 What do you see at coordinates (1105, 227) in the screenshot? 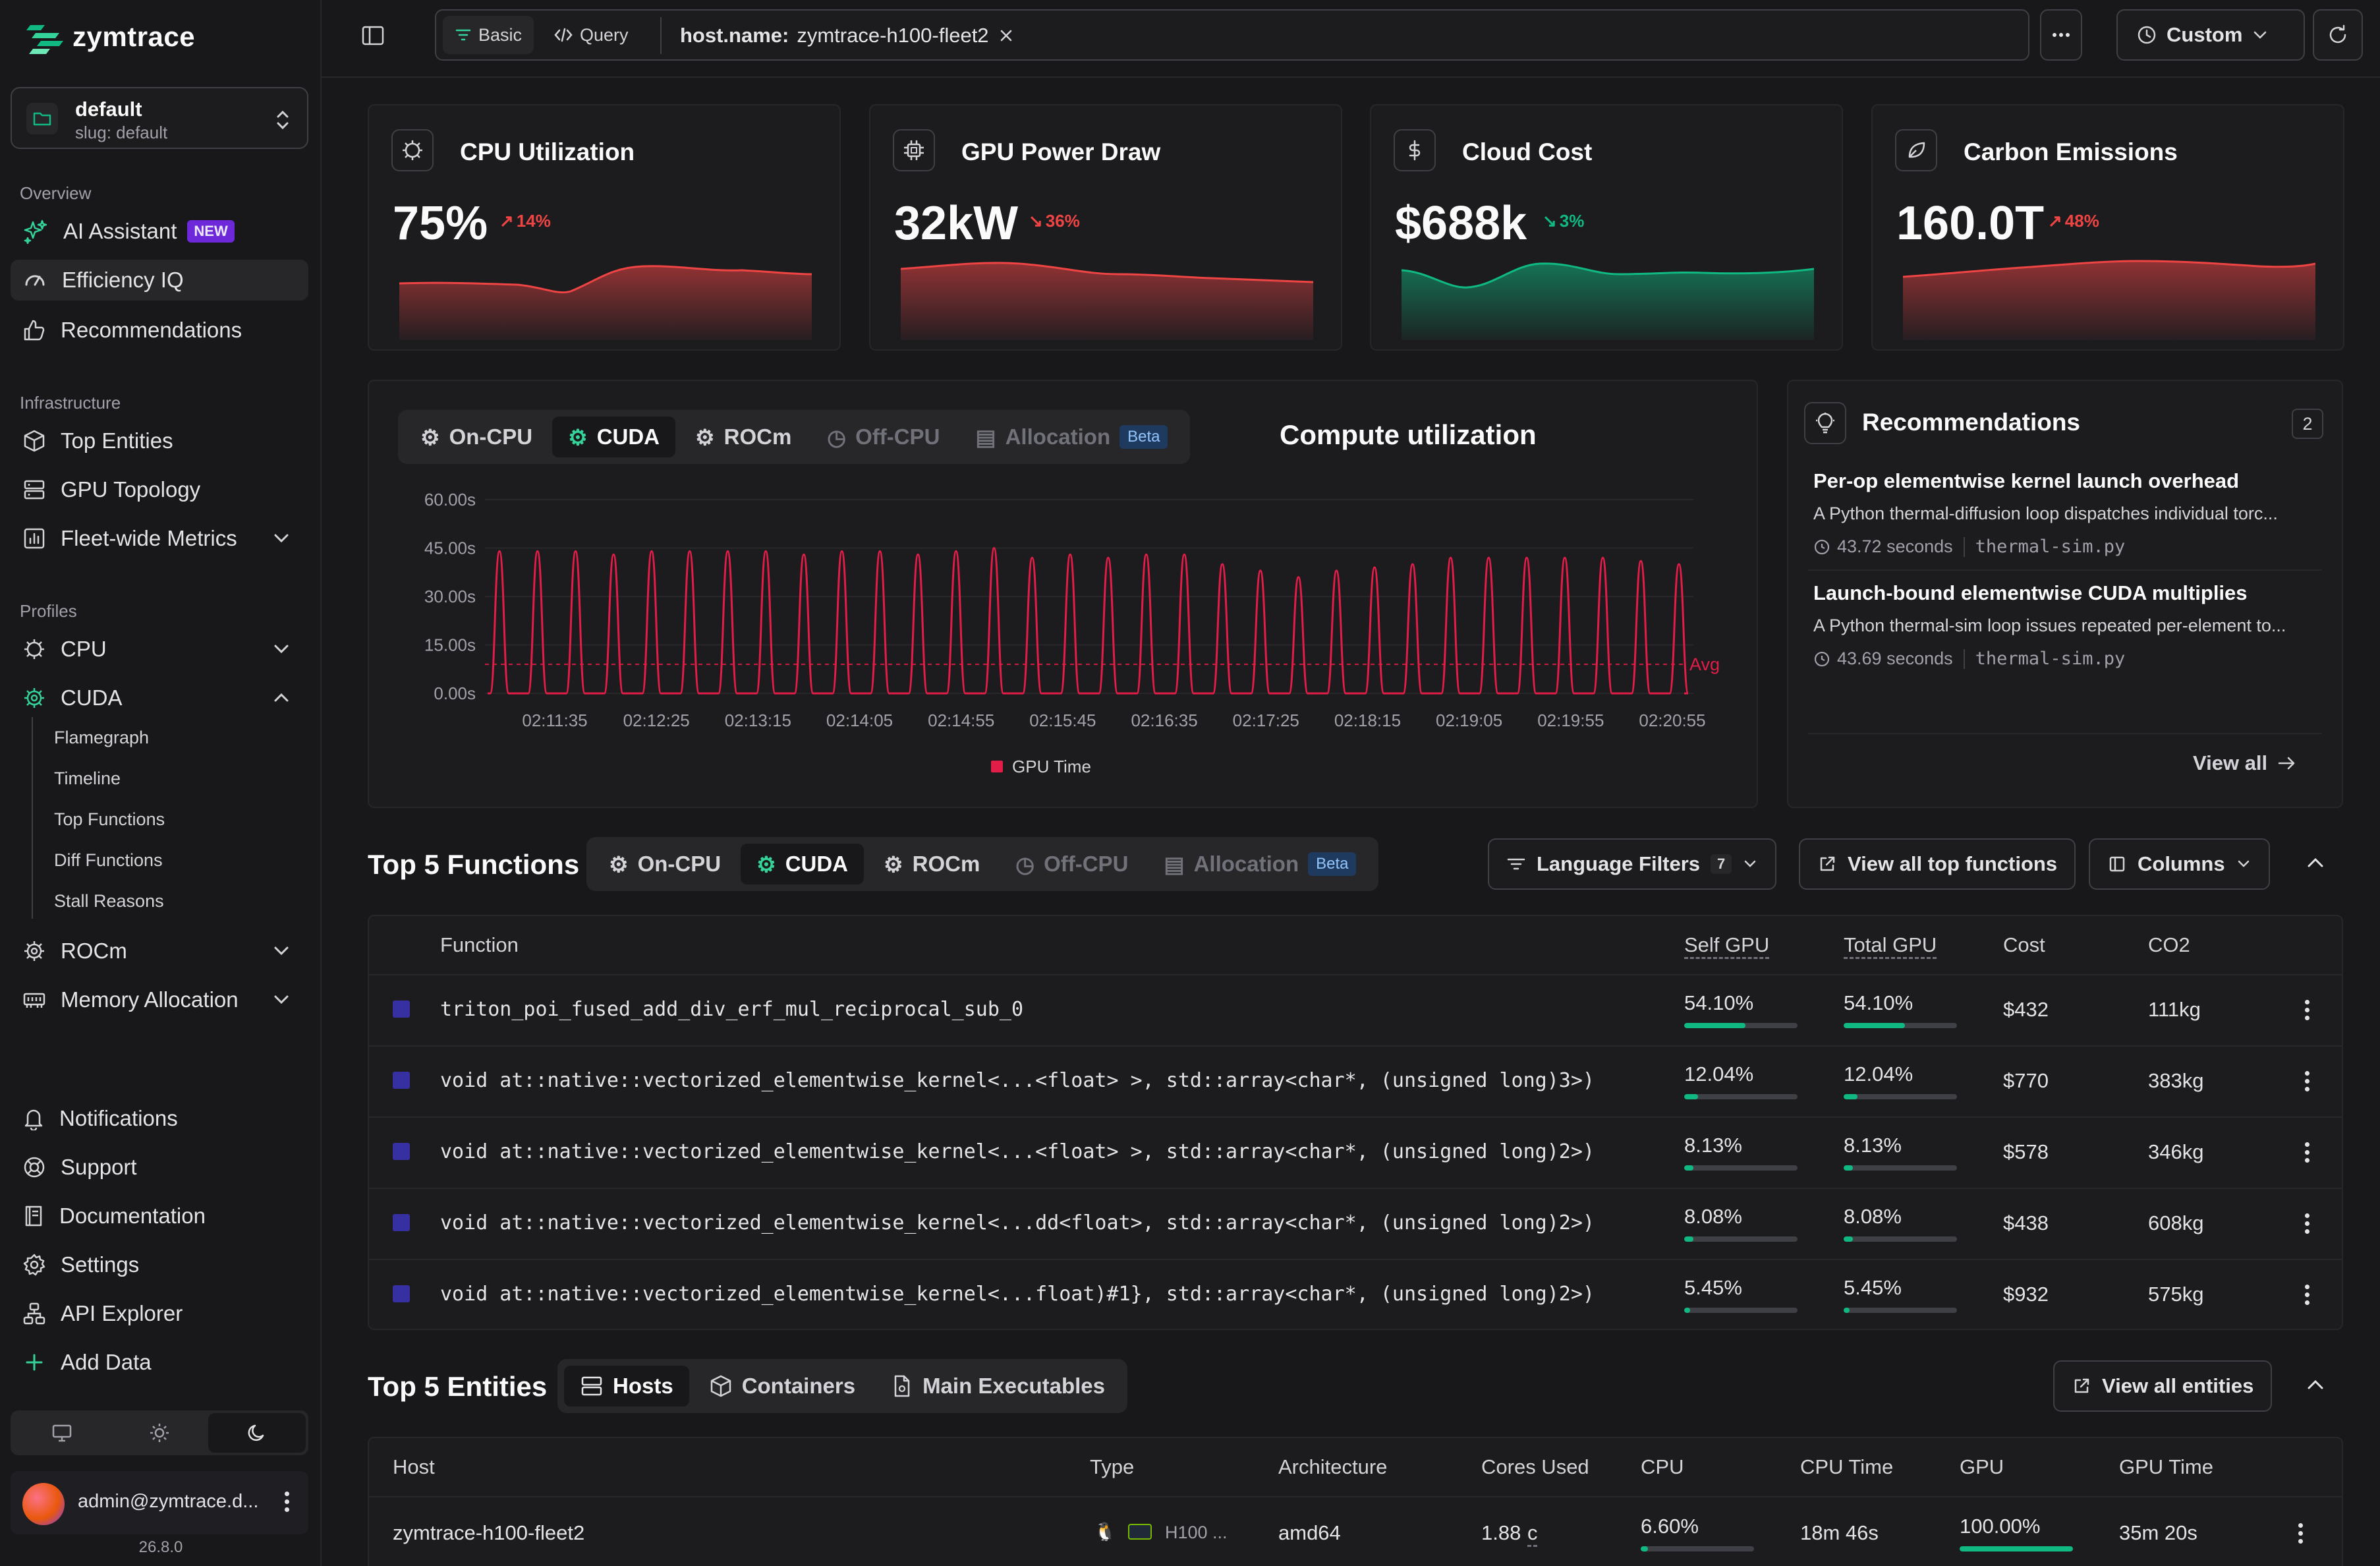
I see `kpi-card-gpu-power-draw: GPU Power Draw 32kW ↘ 36%` at bounding box center [1105, 227].